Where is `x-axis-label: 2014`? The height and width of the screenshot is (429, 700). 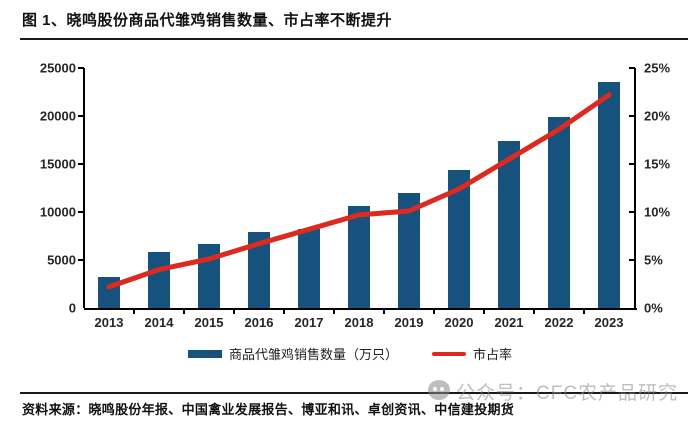
x-axis-label: 2014 is located at coordinates (159, 322).